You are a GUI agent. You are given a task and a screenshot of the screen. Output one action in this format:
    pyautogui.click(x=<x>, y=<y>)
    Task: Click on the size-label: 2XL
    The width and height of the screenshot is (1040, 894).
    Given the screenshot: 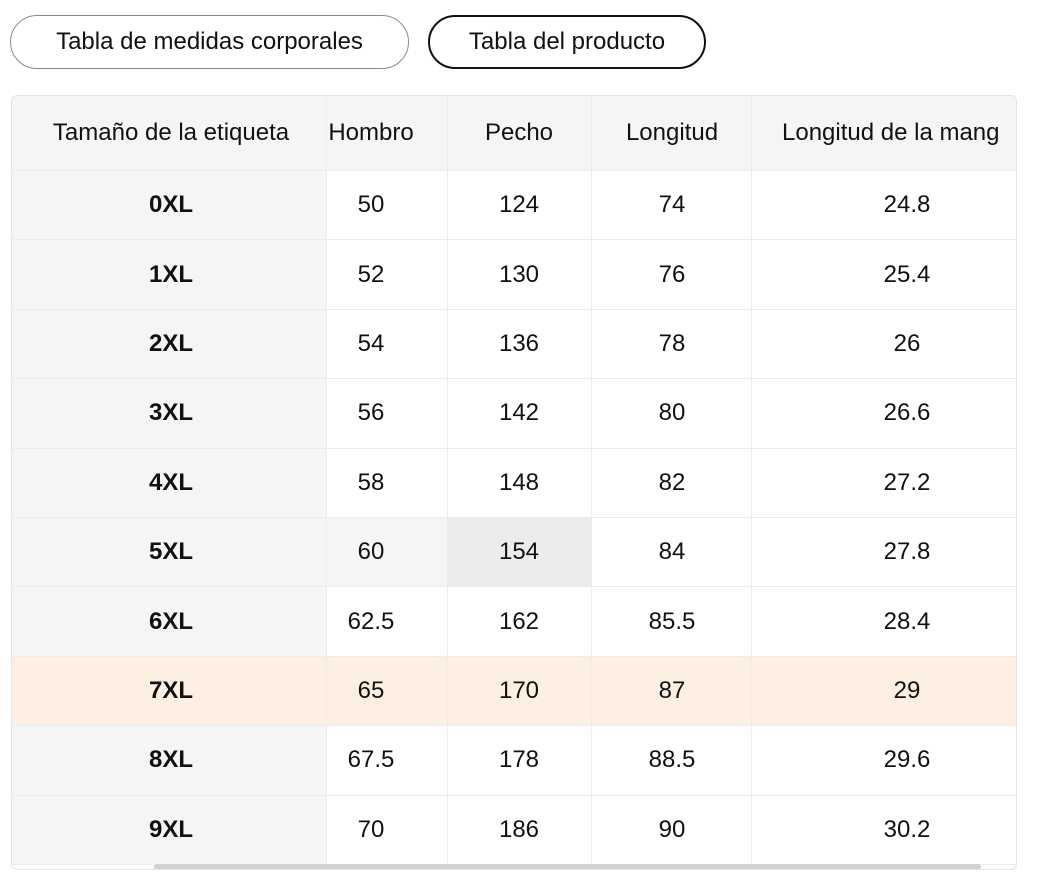 What is the action you would take?
    pyautogui.click(x=169, y=344)
    